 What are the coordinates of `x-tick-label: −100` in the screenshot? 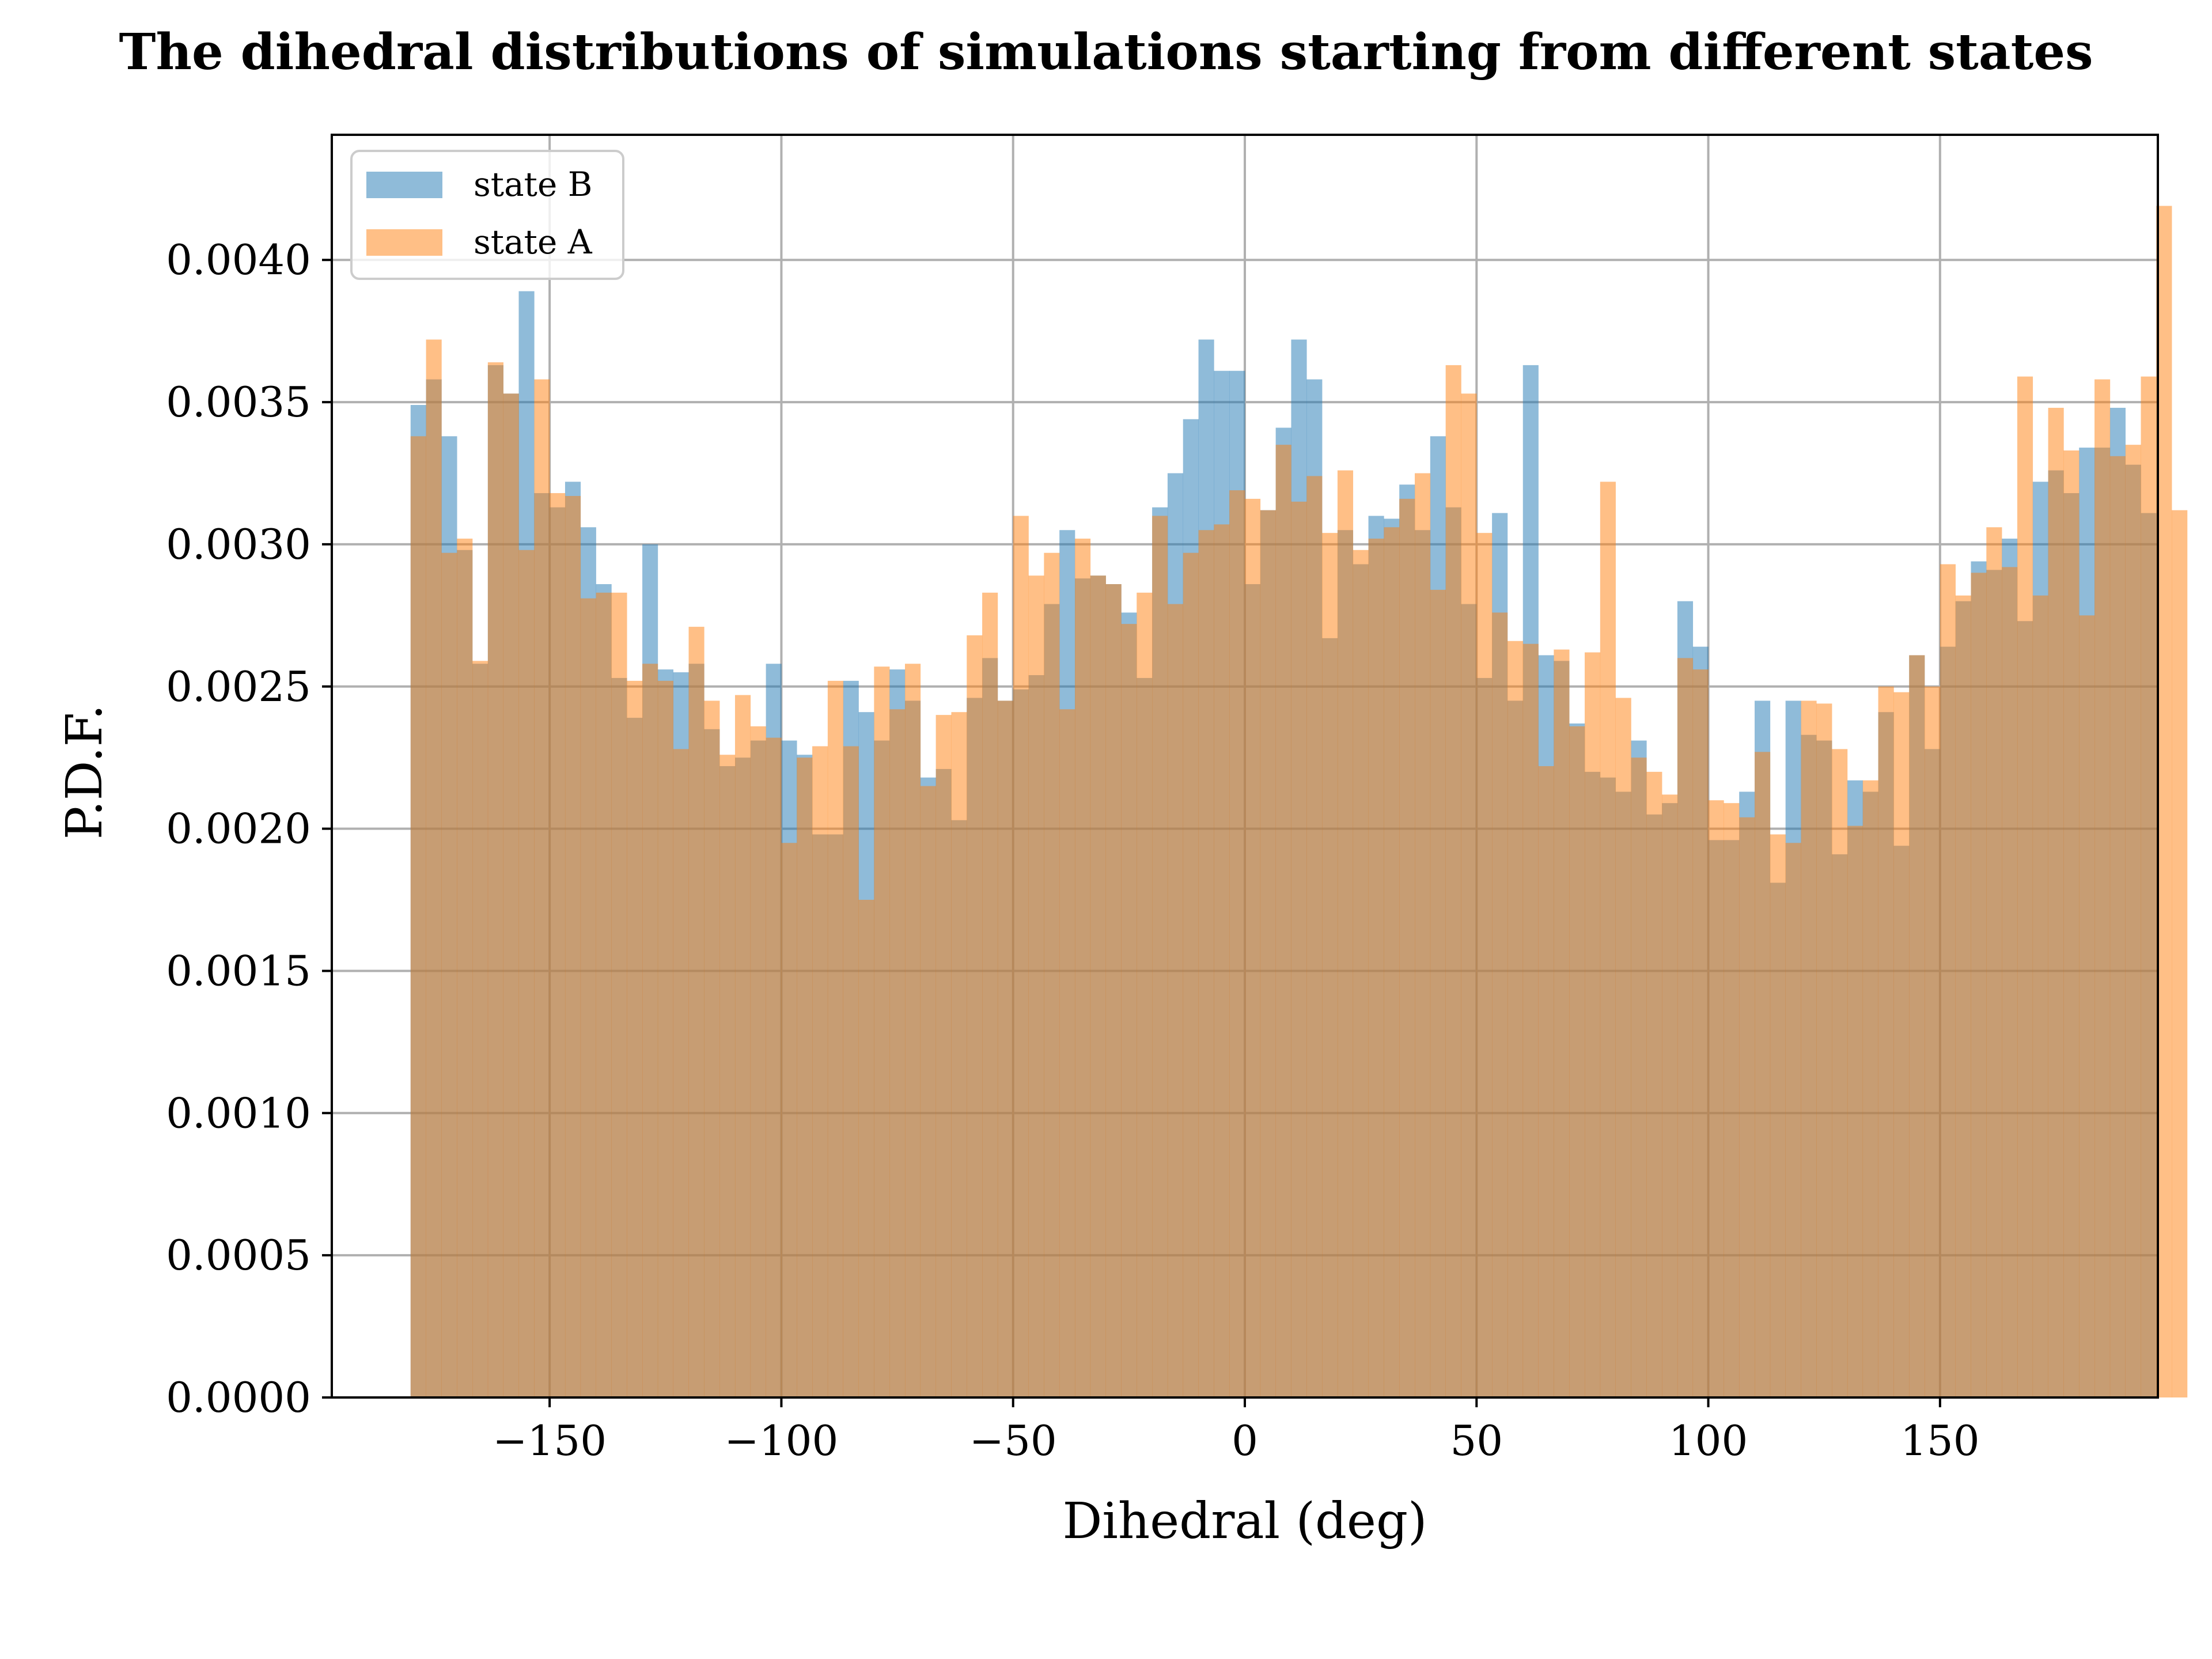 It's located at (782, 1440).